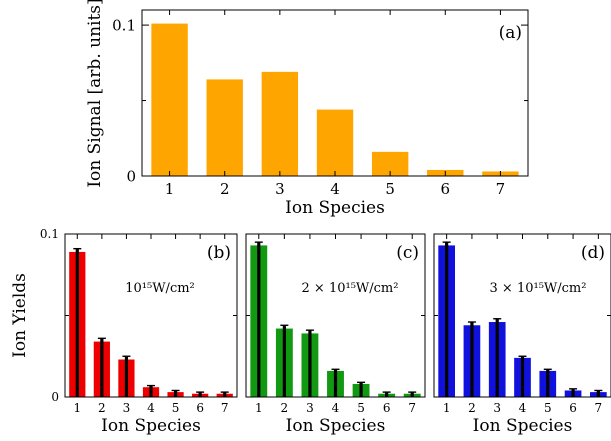 The height and width of the screenshot is (441, 611). I want to click on x-tick-label-c-5: 5, so click(361, 408).